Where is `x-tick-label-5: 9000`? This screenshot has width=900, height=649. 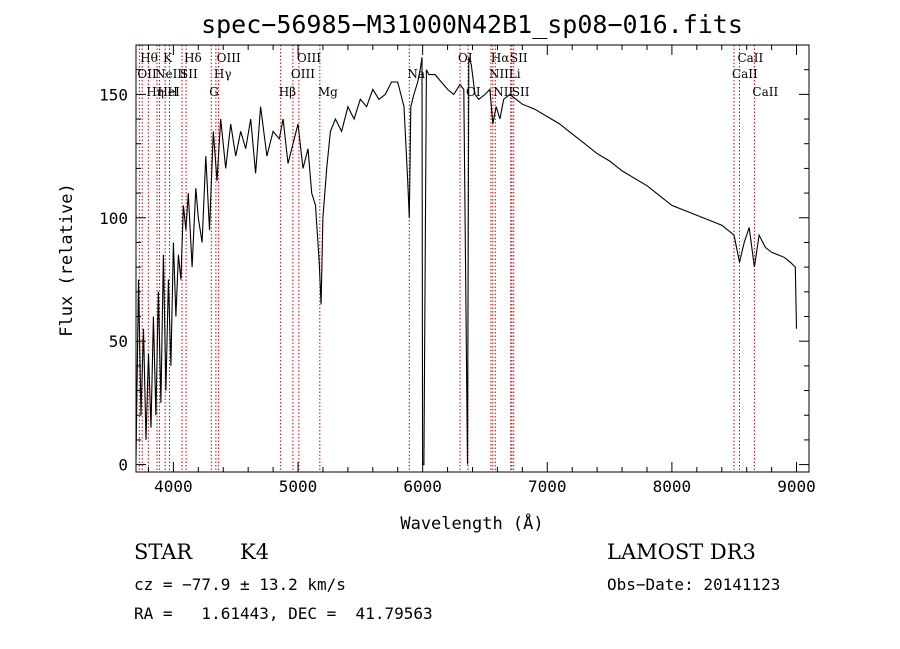 x-tick-label-5: 9000 is located at coordinates (796, 486).